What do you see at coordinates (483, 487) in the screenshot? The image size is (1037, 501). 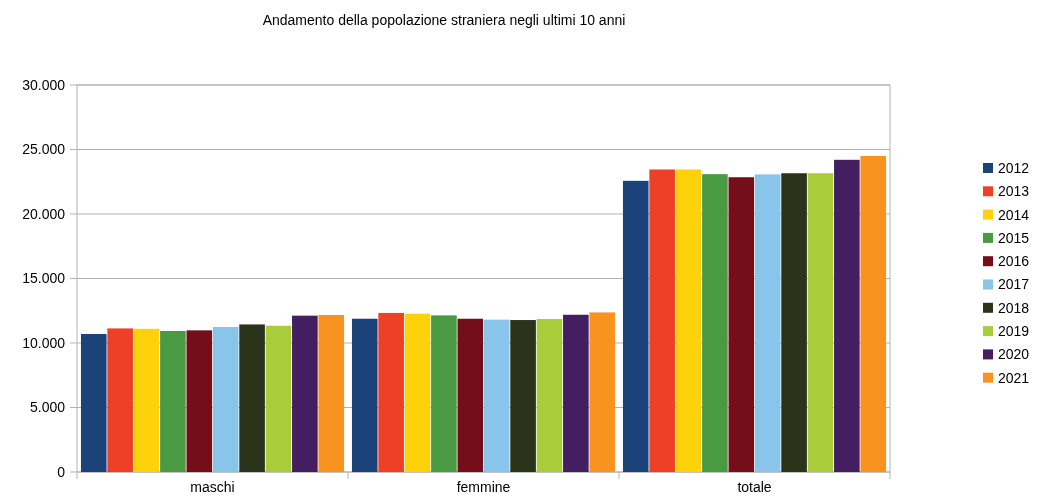 I see `x-tick-label: femmine` at bounding box center [483, 487].